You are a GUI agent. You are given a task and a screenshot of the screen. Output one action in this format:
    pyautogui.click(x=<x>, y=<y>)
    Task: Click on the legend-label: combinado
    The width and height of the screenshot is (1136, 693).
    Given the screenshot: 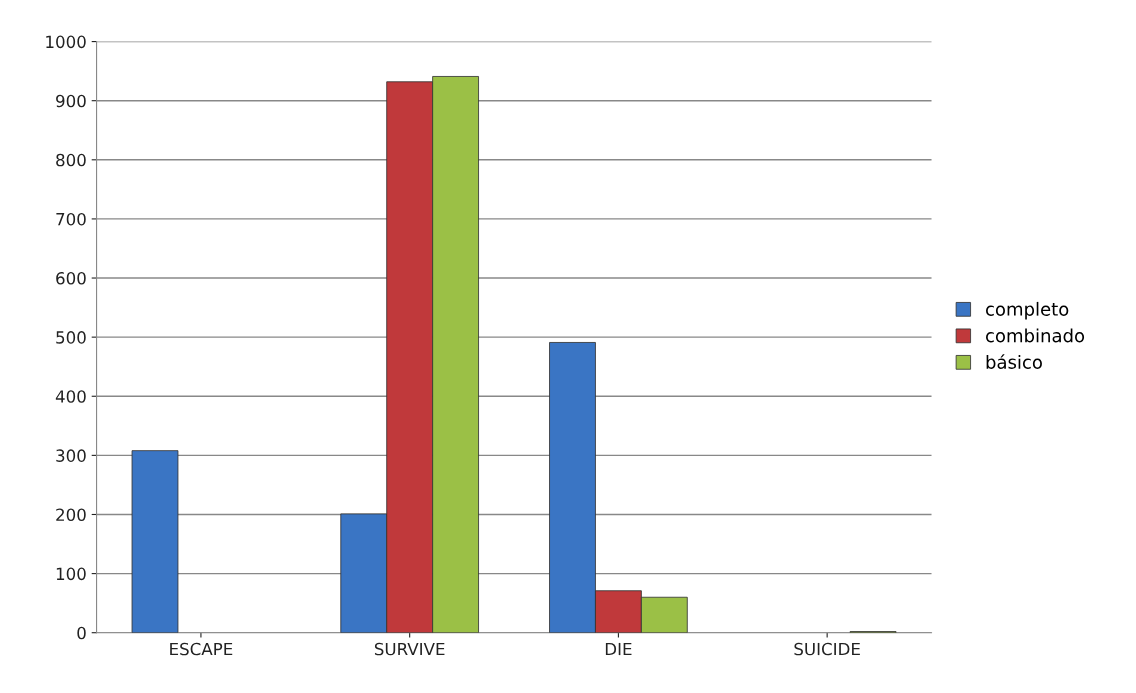 What is the action you would take?
    pyautogui.click(x=1035, y=335)
    